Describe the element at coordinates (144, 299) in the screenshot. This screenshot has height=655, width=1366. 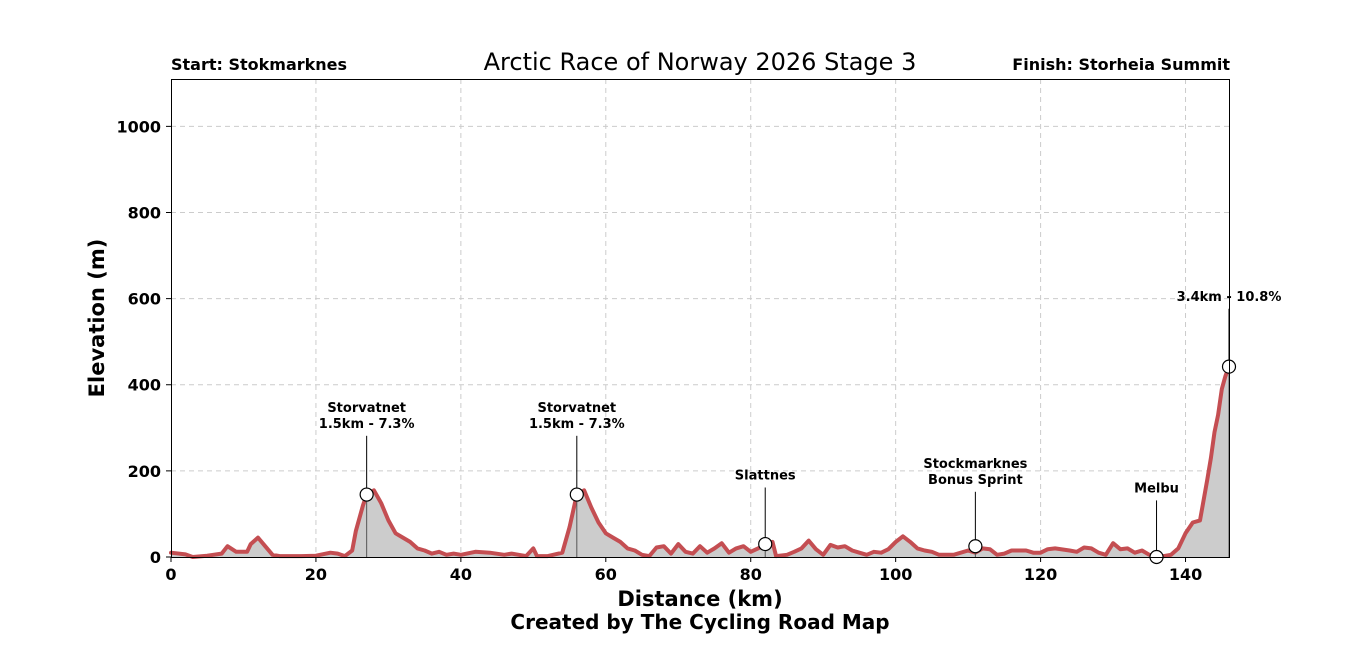
I see `y-tick-label: 600` at that location.